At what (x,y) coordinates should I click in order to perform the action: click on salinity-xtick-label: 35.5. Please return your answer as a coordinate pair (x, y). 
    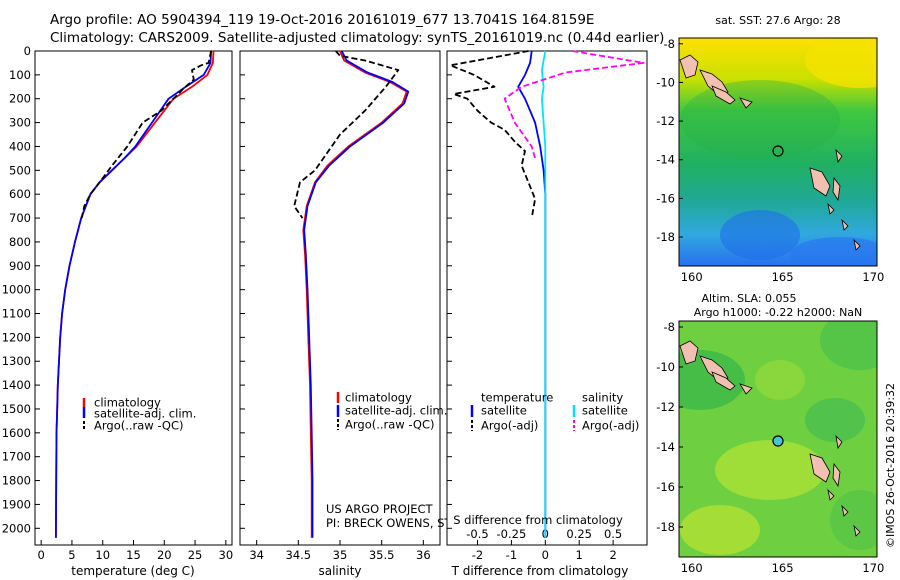
    Looking at the image, I should click on (382, 555).